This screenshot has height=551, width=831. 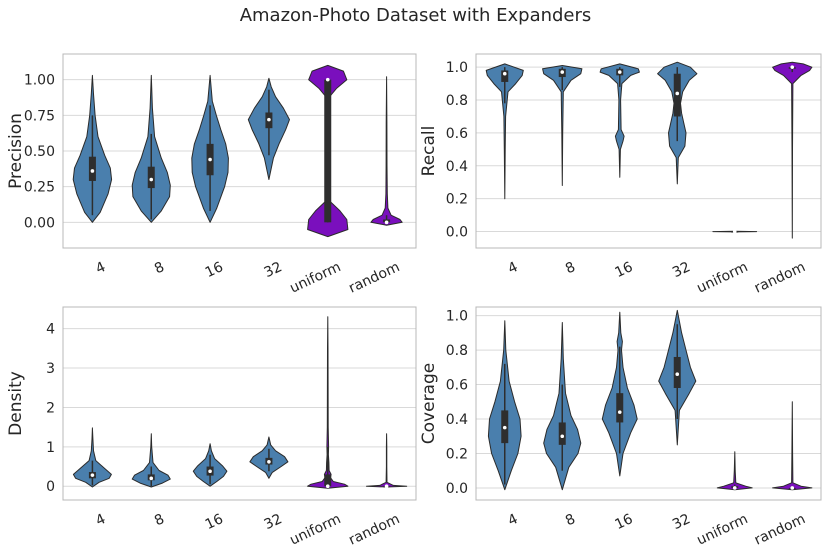 I want to click on y-tick-label: 0.75, so click(x=39, y=116).